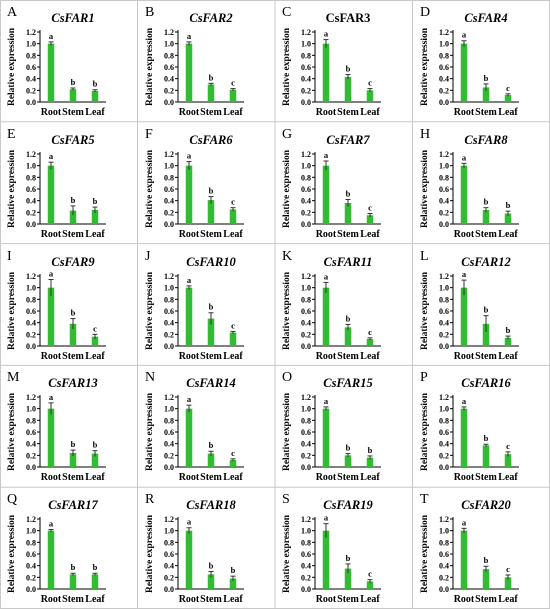 This screenshot has width=550, height=609. What do you see at coordinates (348, 140) in the screenshot?
I see `chart-title: CsFAR7` at bounding box center [348, 140].